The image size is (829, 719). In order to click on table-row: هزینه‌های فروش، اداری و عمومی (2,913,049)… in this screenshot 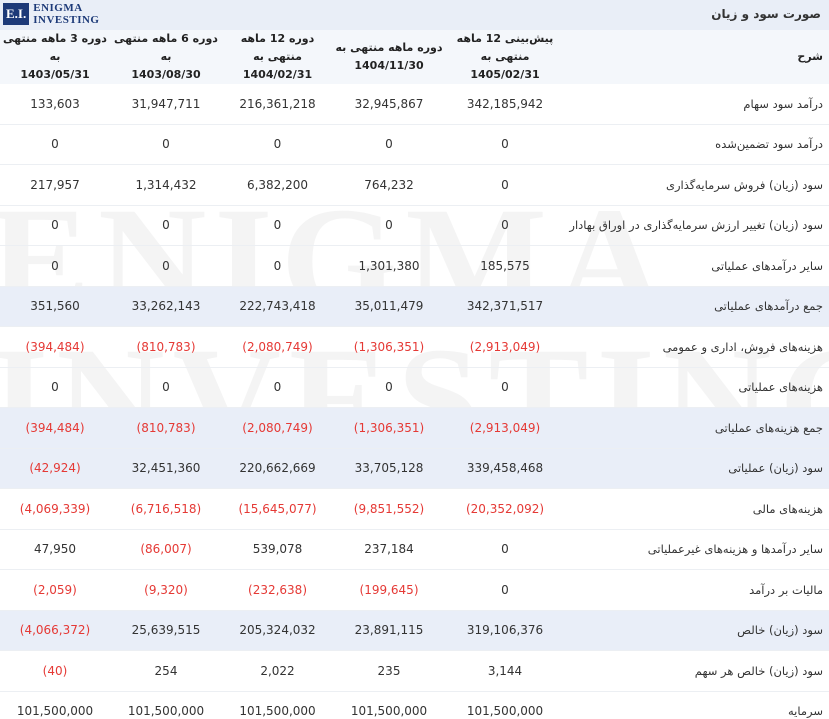, I will do `click(414, 347)`.